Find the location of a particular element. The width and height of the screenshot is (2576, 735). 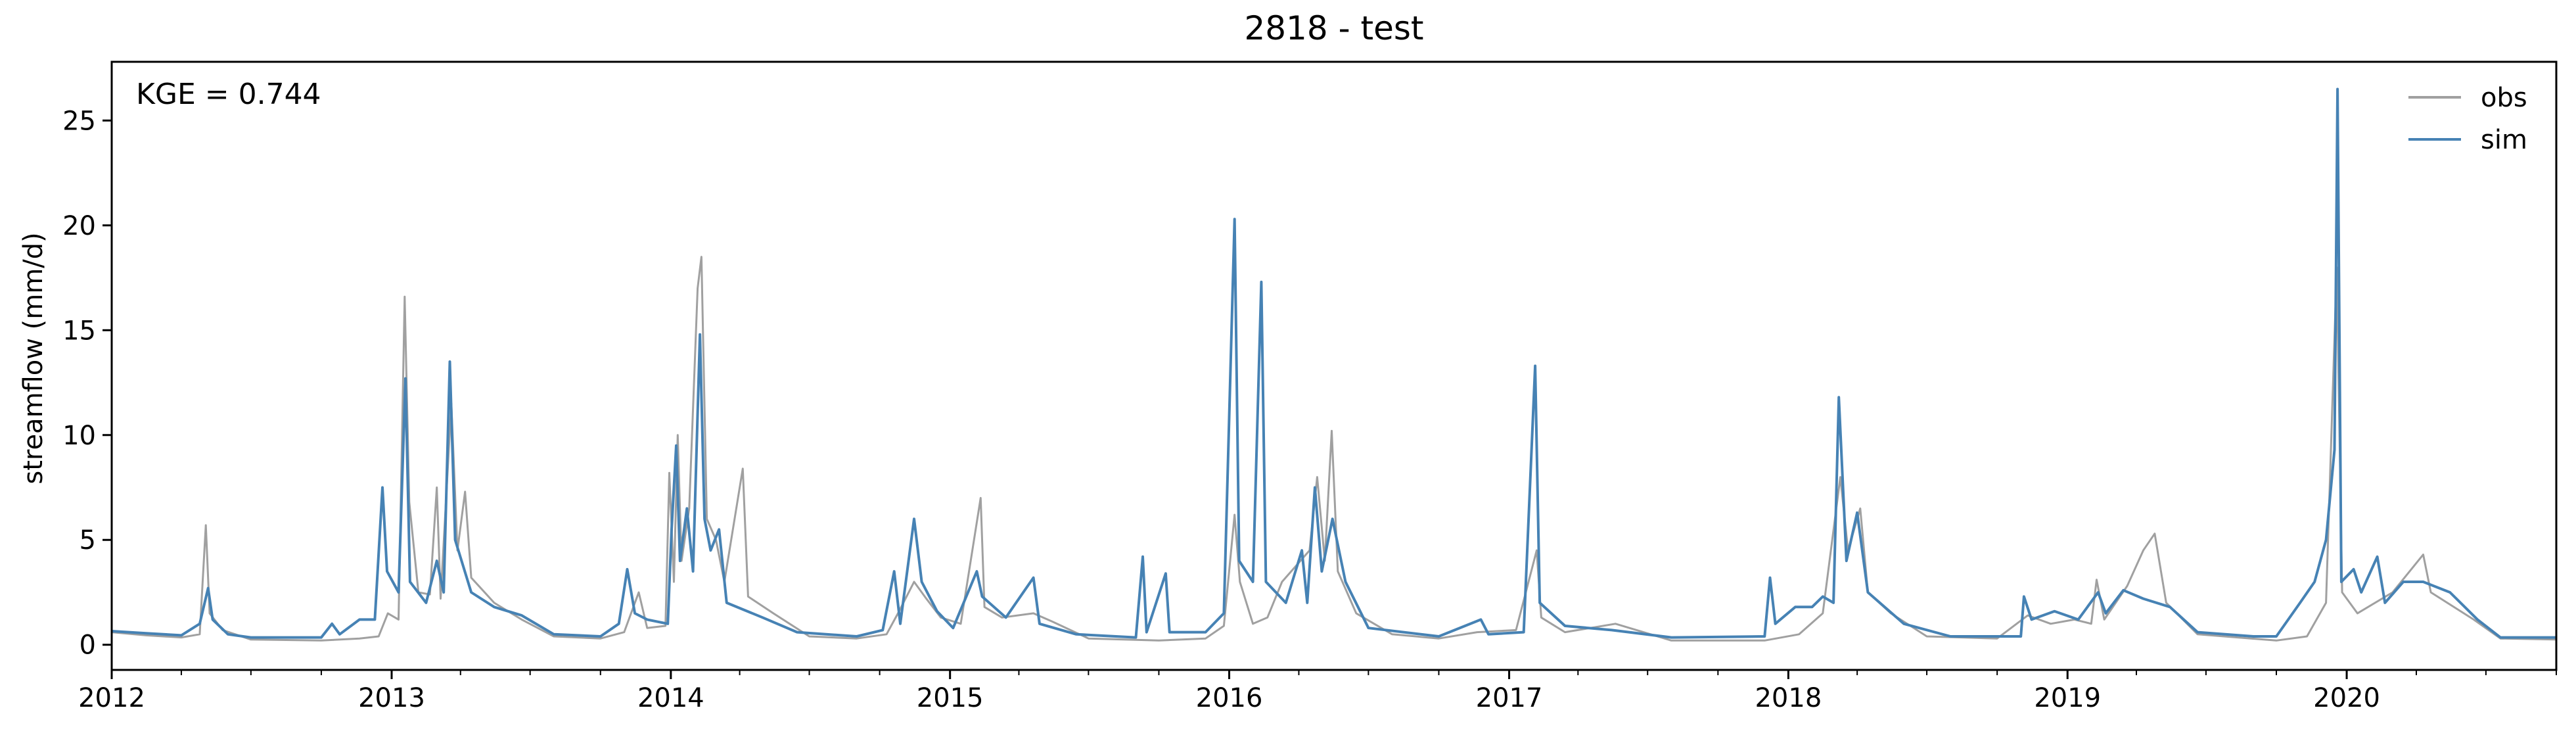

x-tick-label: 2016 is located at coordinates (1229, 698).